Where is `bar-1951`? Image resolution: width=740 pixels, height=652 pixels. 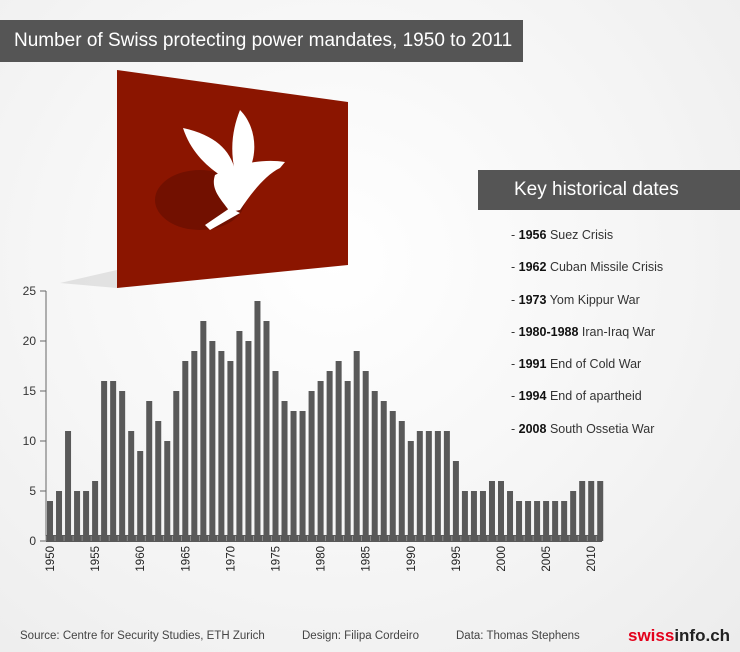 bar-1951 is located at coordinates (59, 516).